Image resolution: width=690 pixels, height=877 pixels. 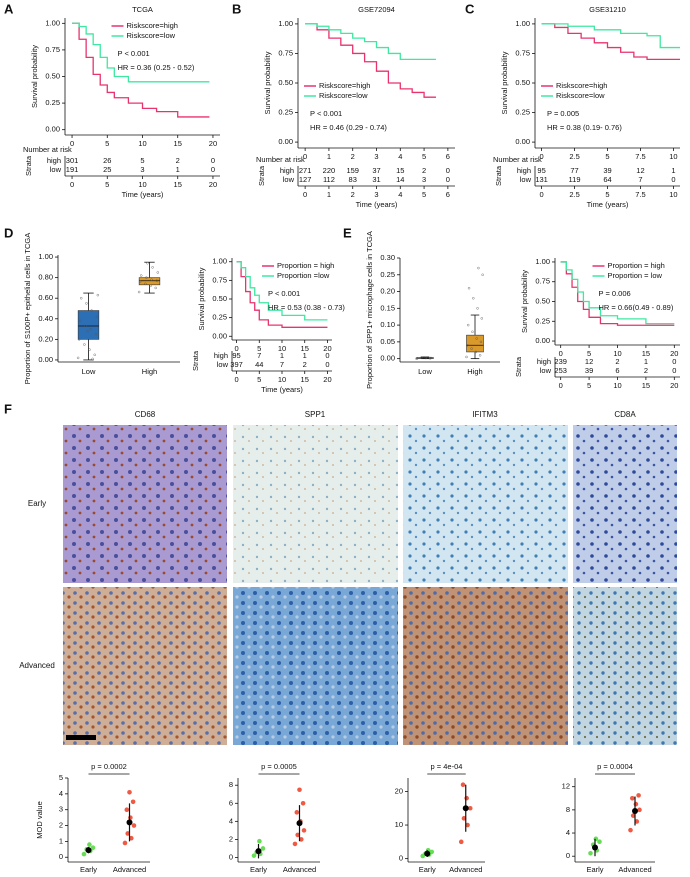 I want to click on y-tick-label: 6, so click(x=231, y=802).